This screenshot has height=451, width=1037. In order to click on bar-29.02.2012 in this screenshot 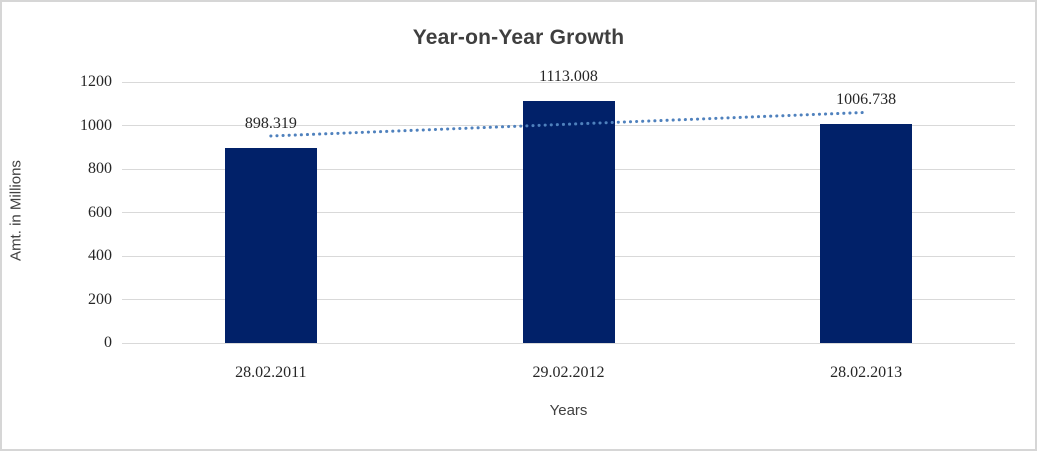, I will do `click(568, 221)`.